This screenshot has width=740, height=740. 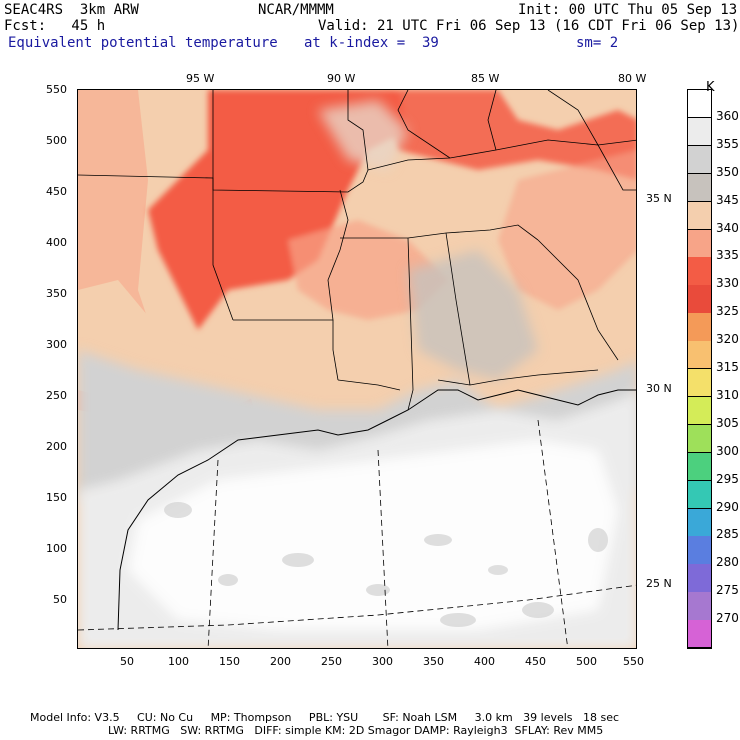 What do you see at coordinates (484, 661) in the screenshot?
I see `x-tick: 400` at bounding box center [484, 661].